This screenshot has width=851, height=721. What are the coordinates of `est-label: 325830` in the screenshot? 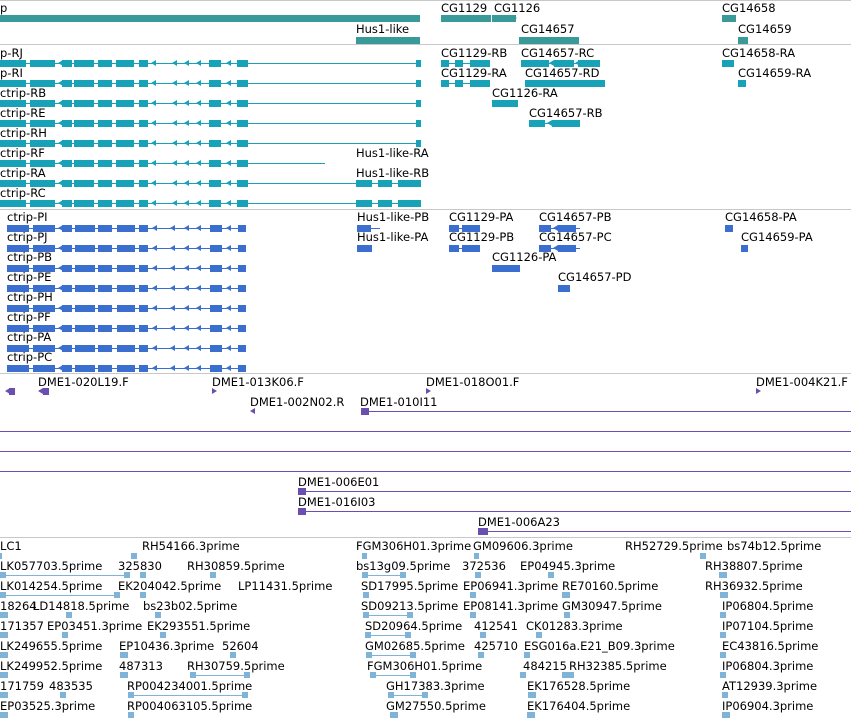 It's located at (140, 566).